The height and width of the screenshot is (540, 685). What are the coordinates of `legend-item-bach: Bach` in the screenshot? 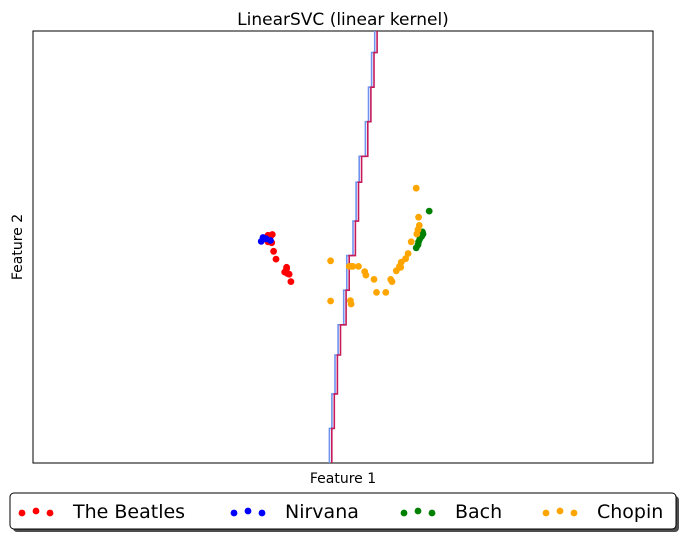 It's located at (451, 512).